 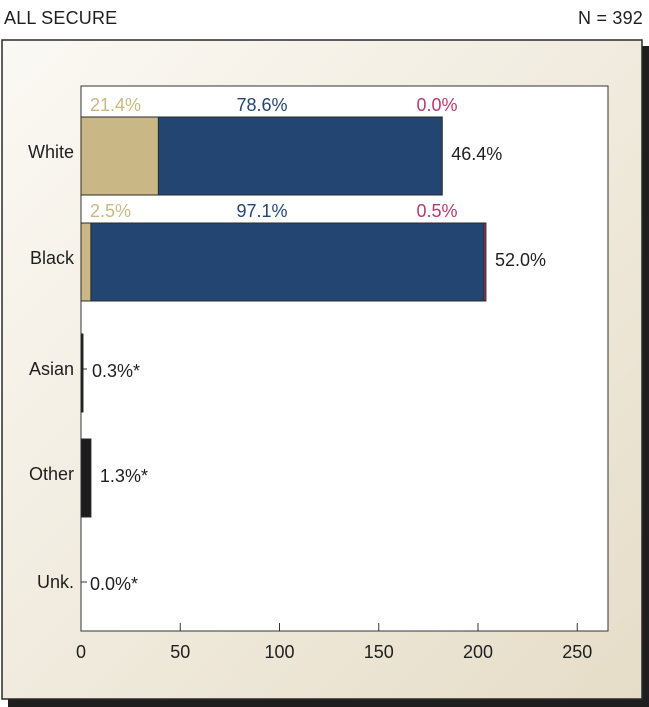 I want to click on chart-title: ALL SECURE, so click(x=61, y=18).